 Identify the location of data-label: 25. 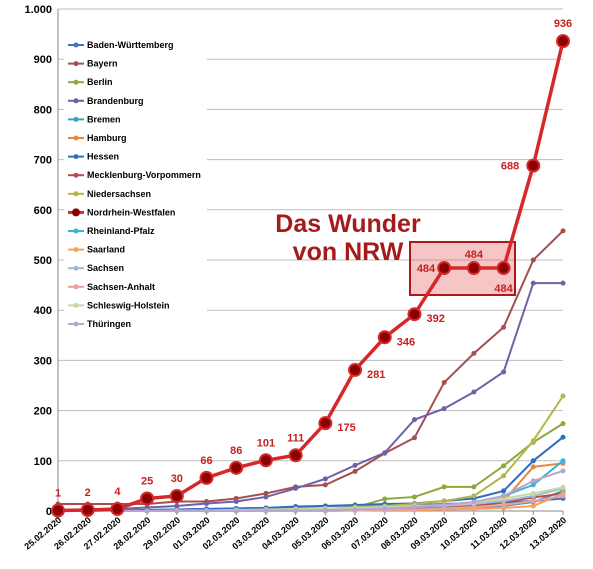
(147, 481).